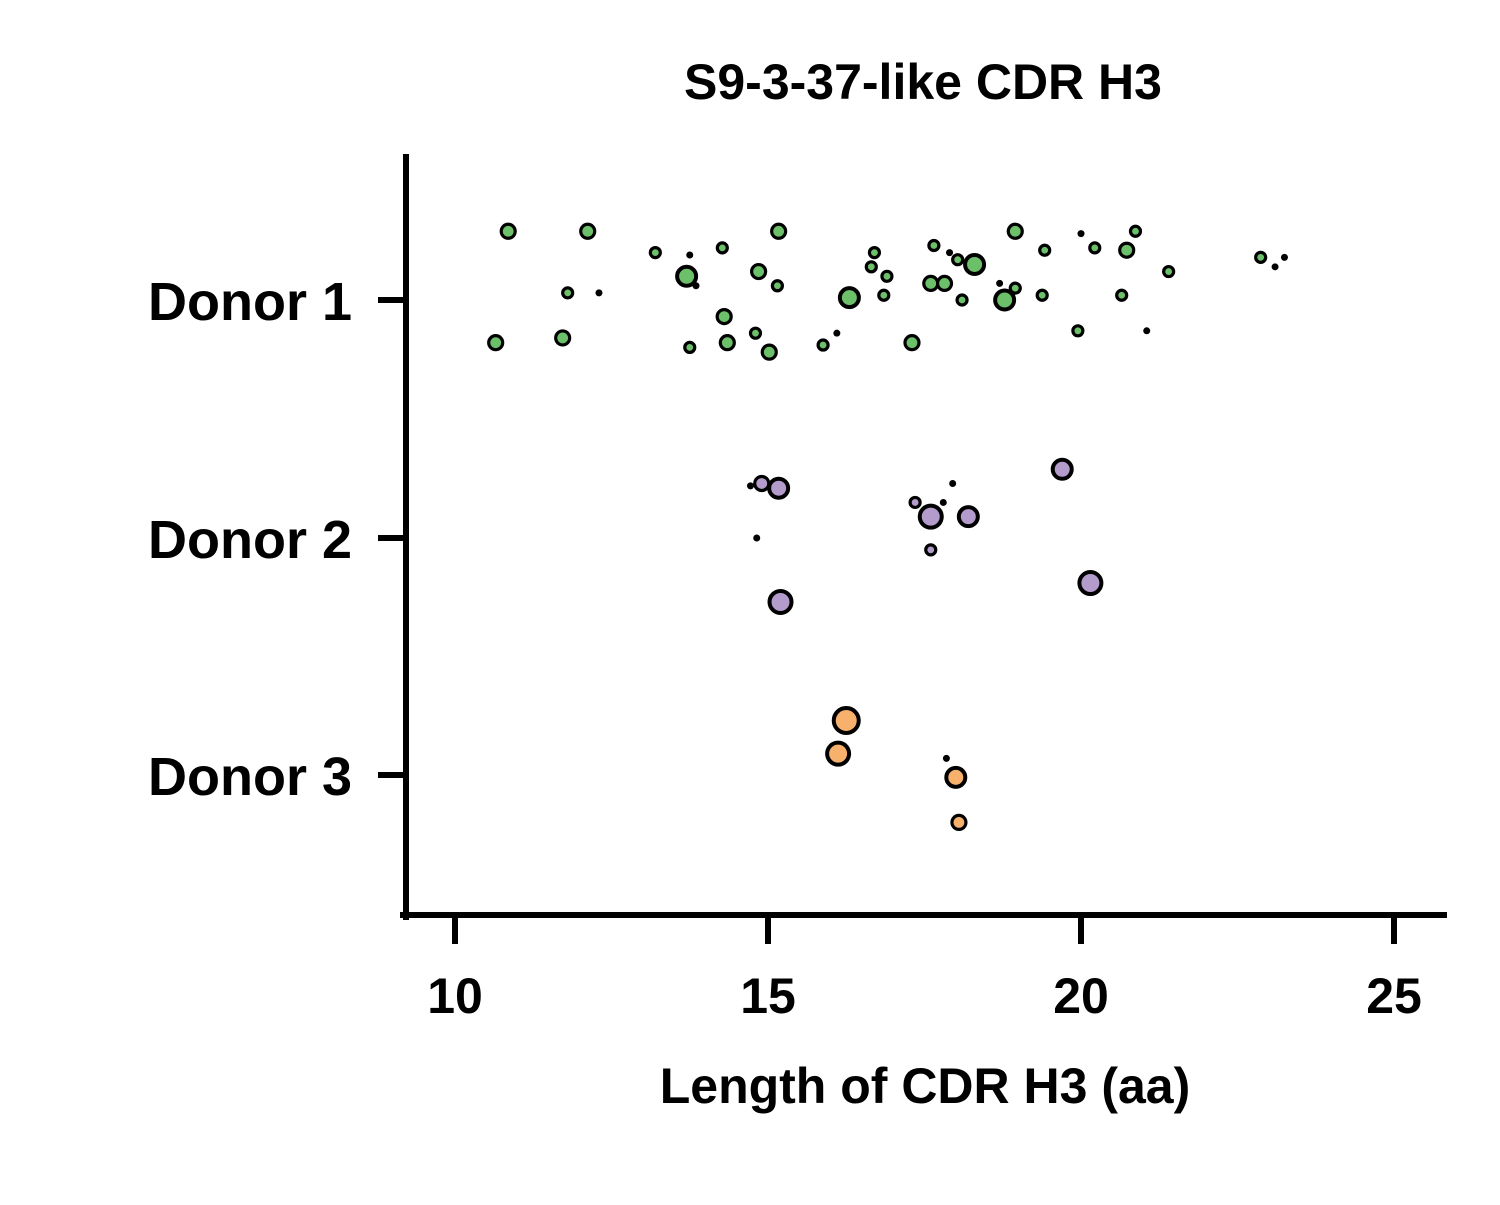 This screenshot has width=1500, height=1205. Describe the element at coordinates (455, 996) in the screenshot. I see `x-tick-label: 10` at that location.